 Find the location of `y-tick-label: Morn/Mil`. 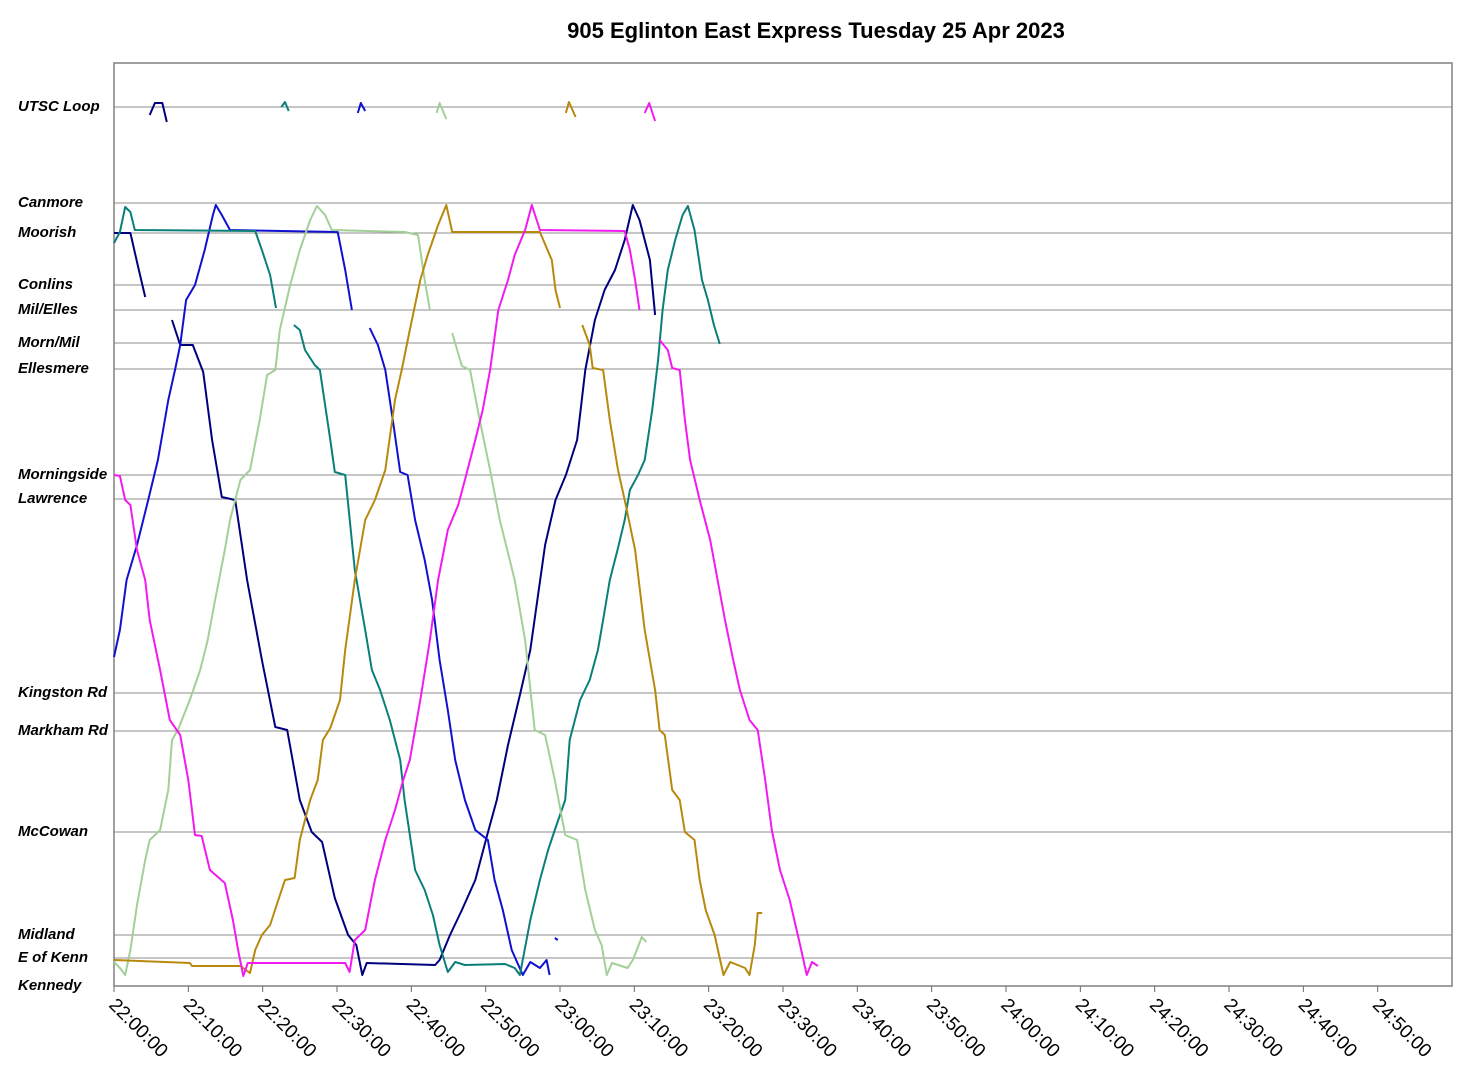

y-tick-label: Morn/Mil is located at coordinates (49, 342).